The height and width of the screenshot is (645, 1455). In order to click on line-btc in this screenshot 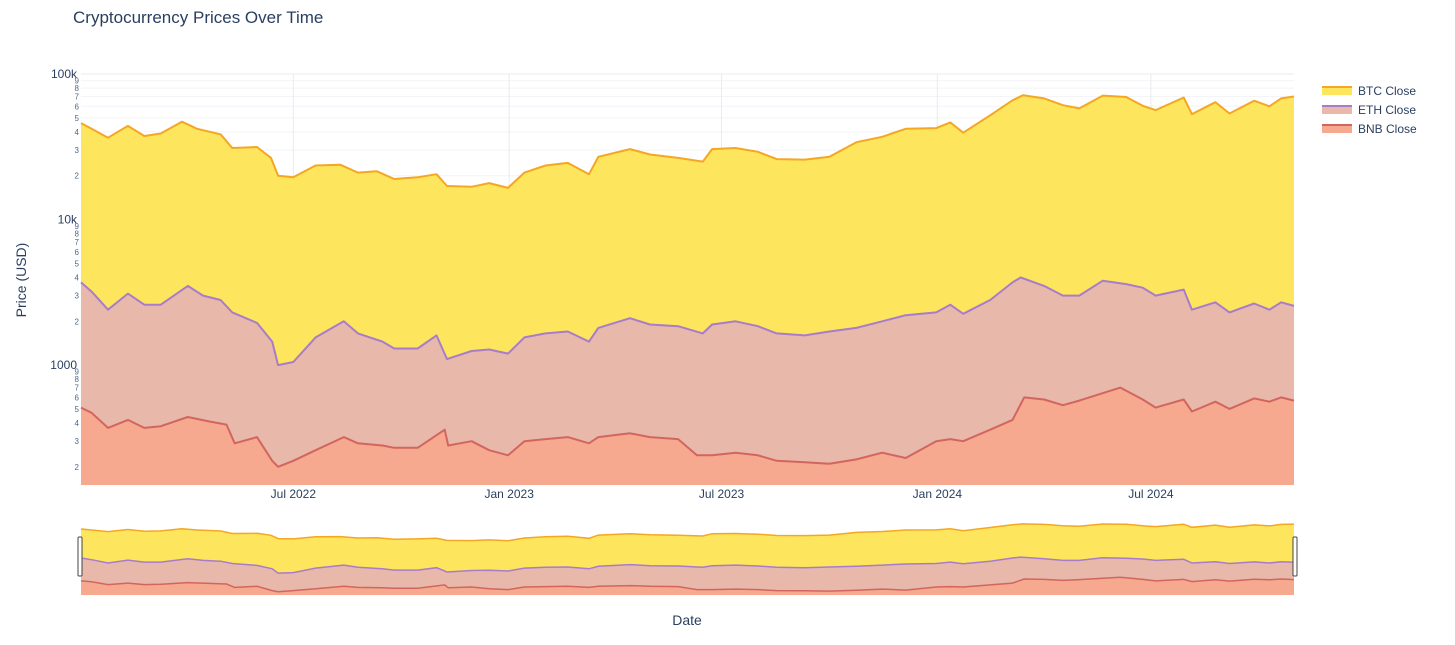, I will do `click(687, 141)`.